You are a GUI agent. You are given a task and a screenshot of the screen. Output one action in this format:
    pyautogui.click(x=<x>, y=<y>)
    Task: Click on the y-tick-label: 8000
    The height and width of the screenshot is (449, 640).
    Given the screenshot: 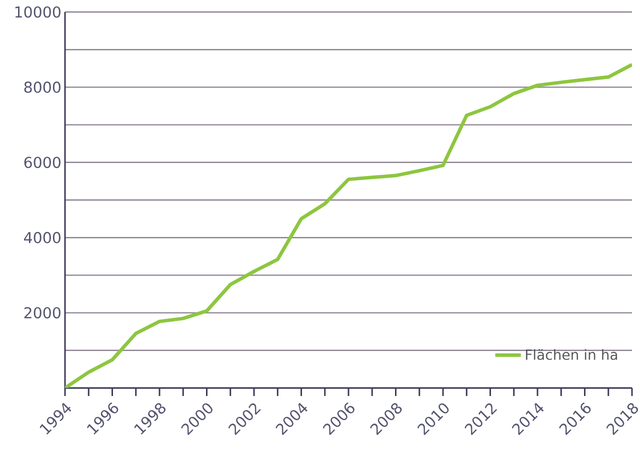 What is the action you would take?
    pyautogui.click(x=42, y=87)
    